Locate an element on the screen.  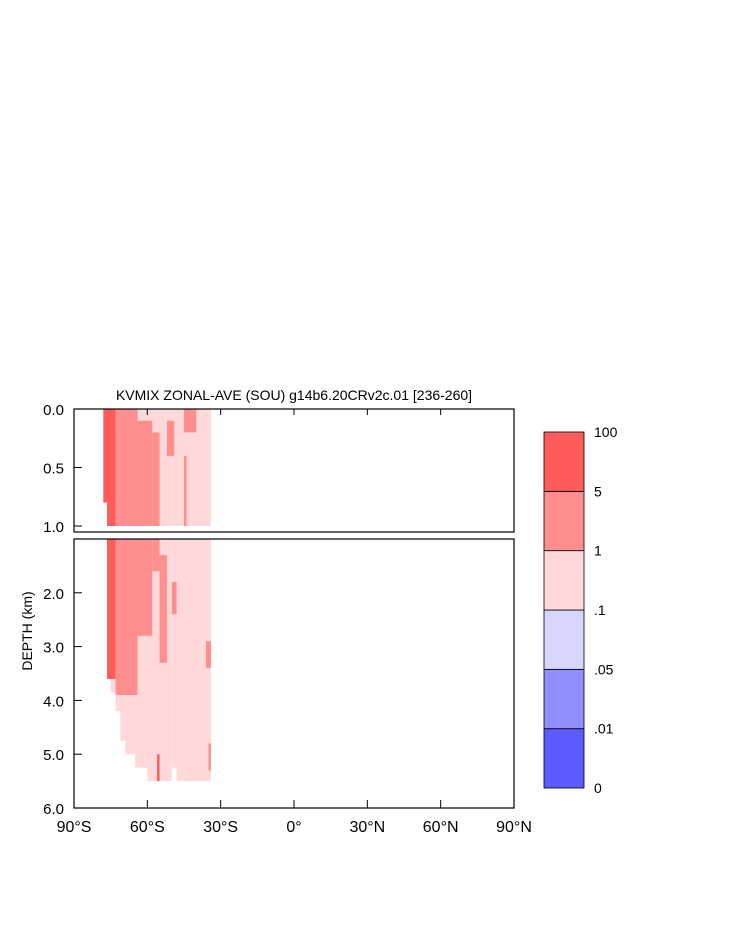
colorbar-legend: 0 .01 .05 .1 1 5 100 is located at coordinates (580, 610).